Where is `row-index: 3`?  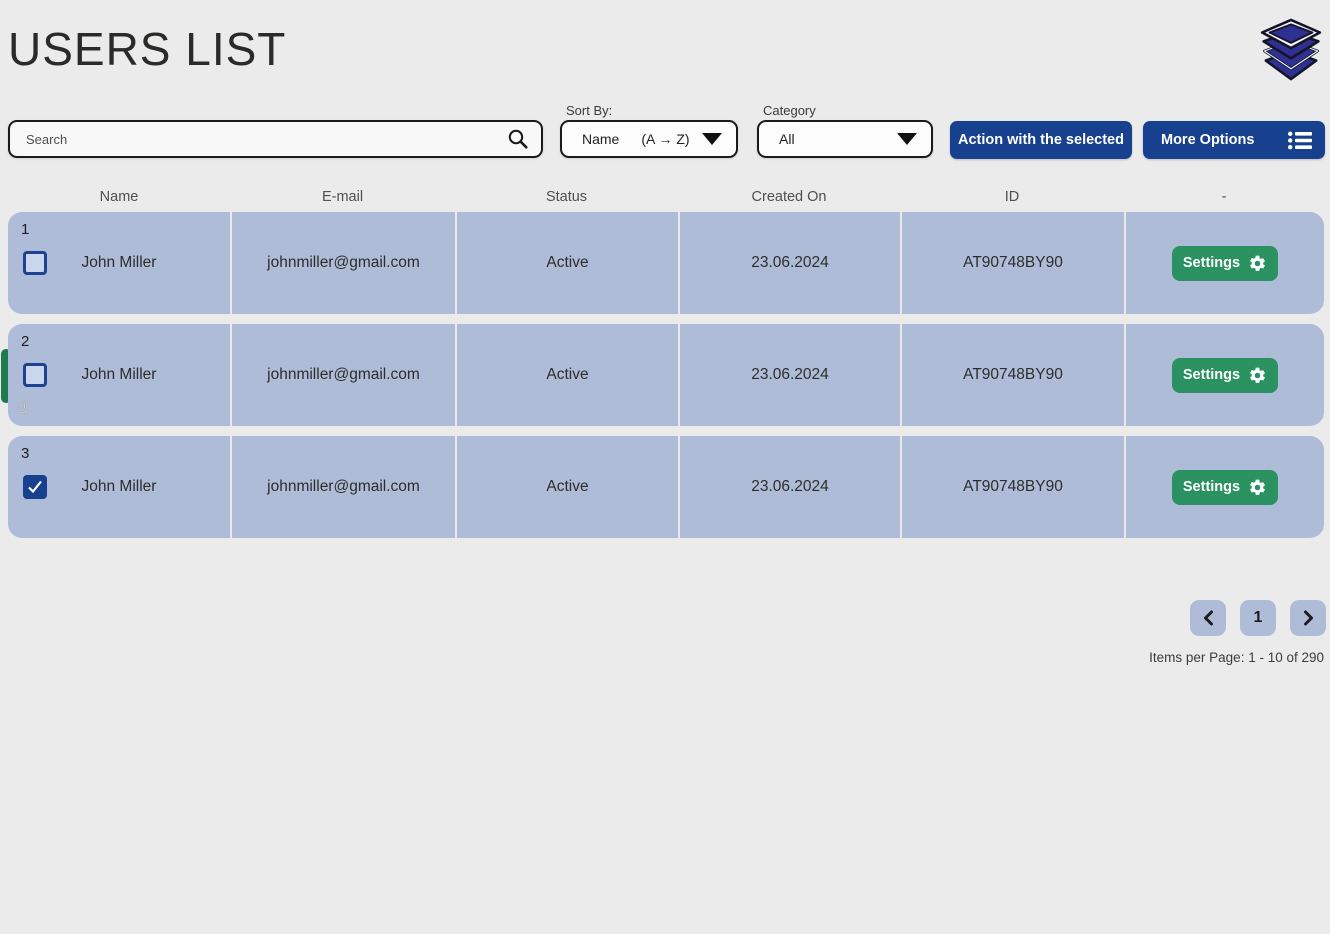
row-index: 3 is located at coordinates (25, 453).